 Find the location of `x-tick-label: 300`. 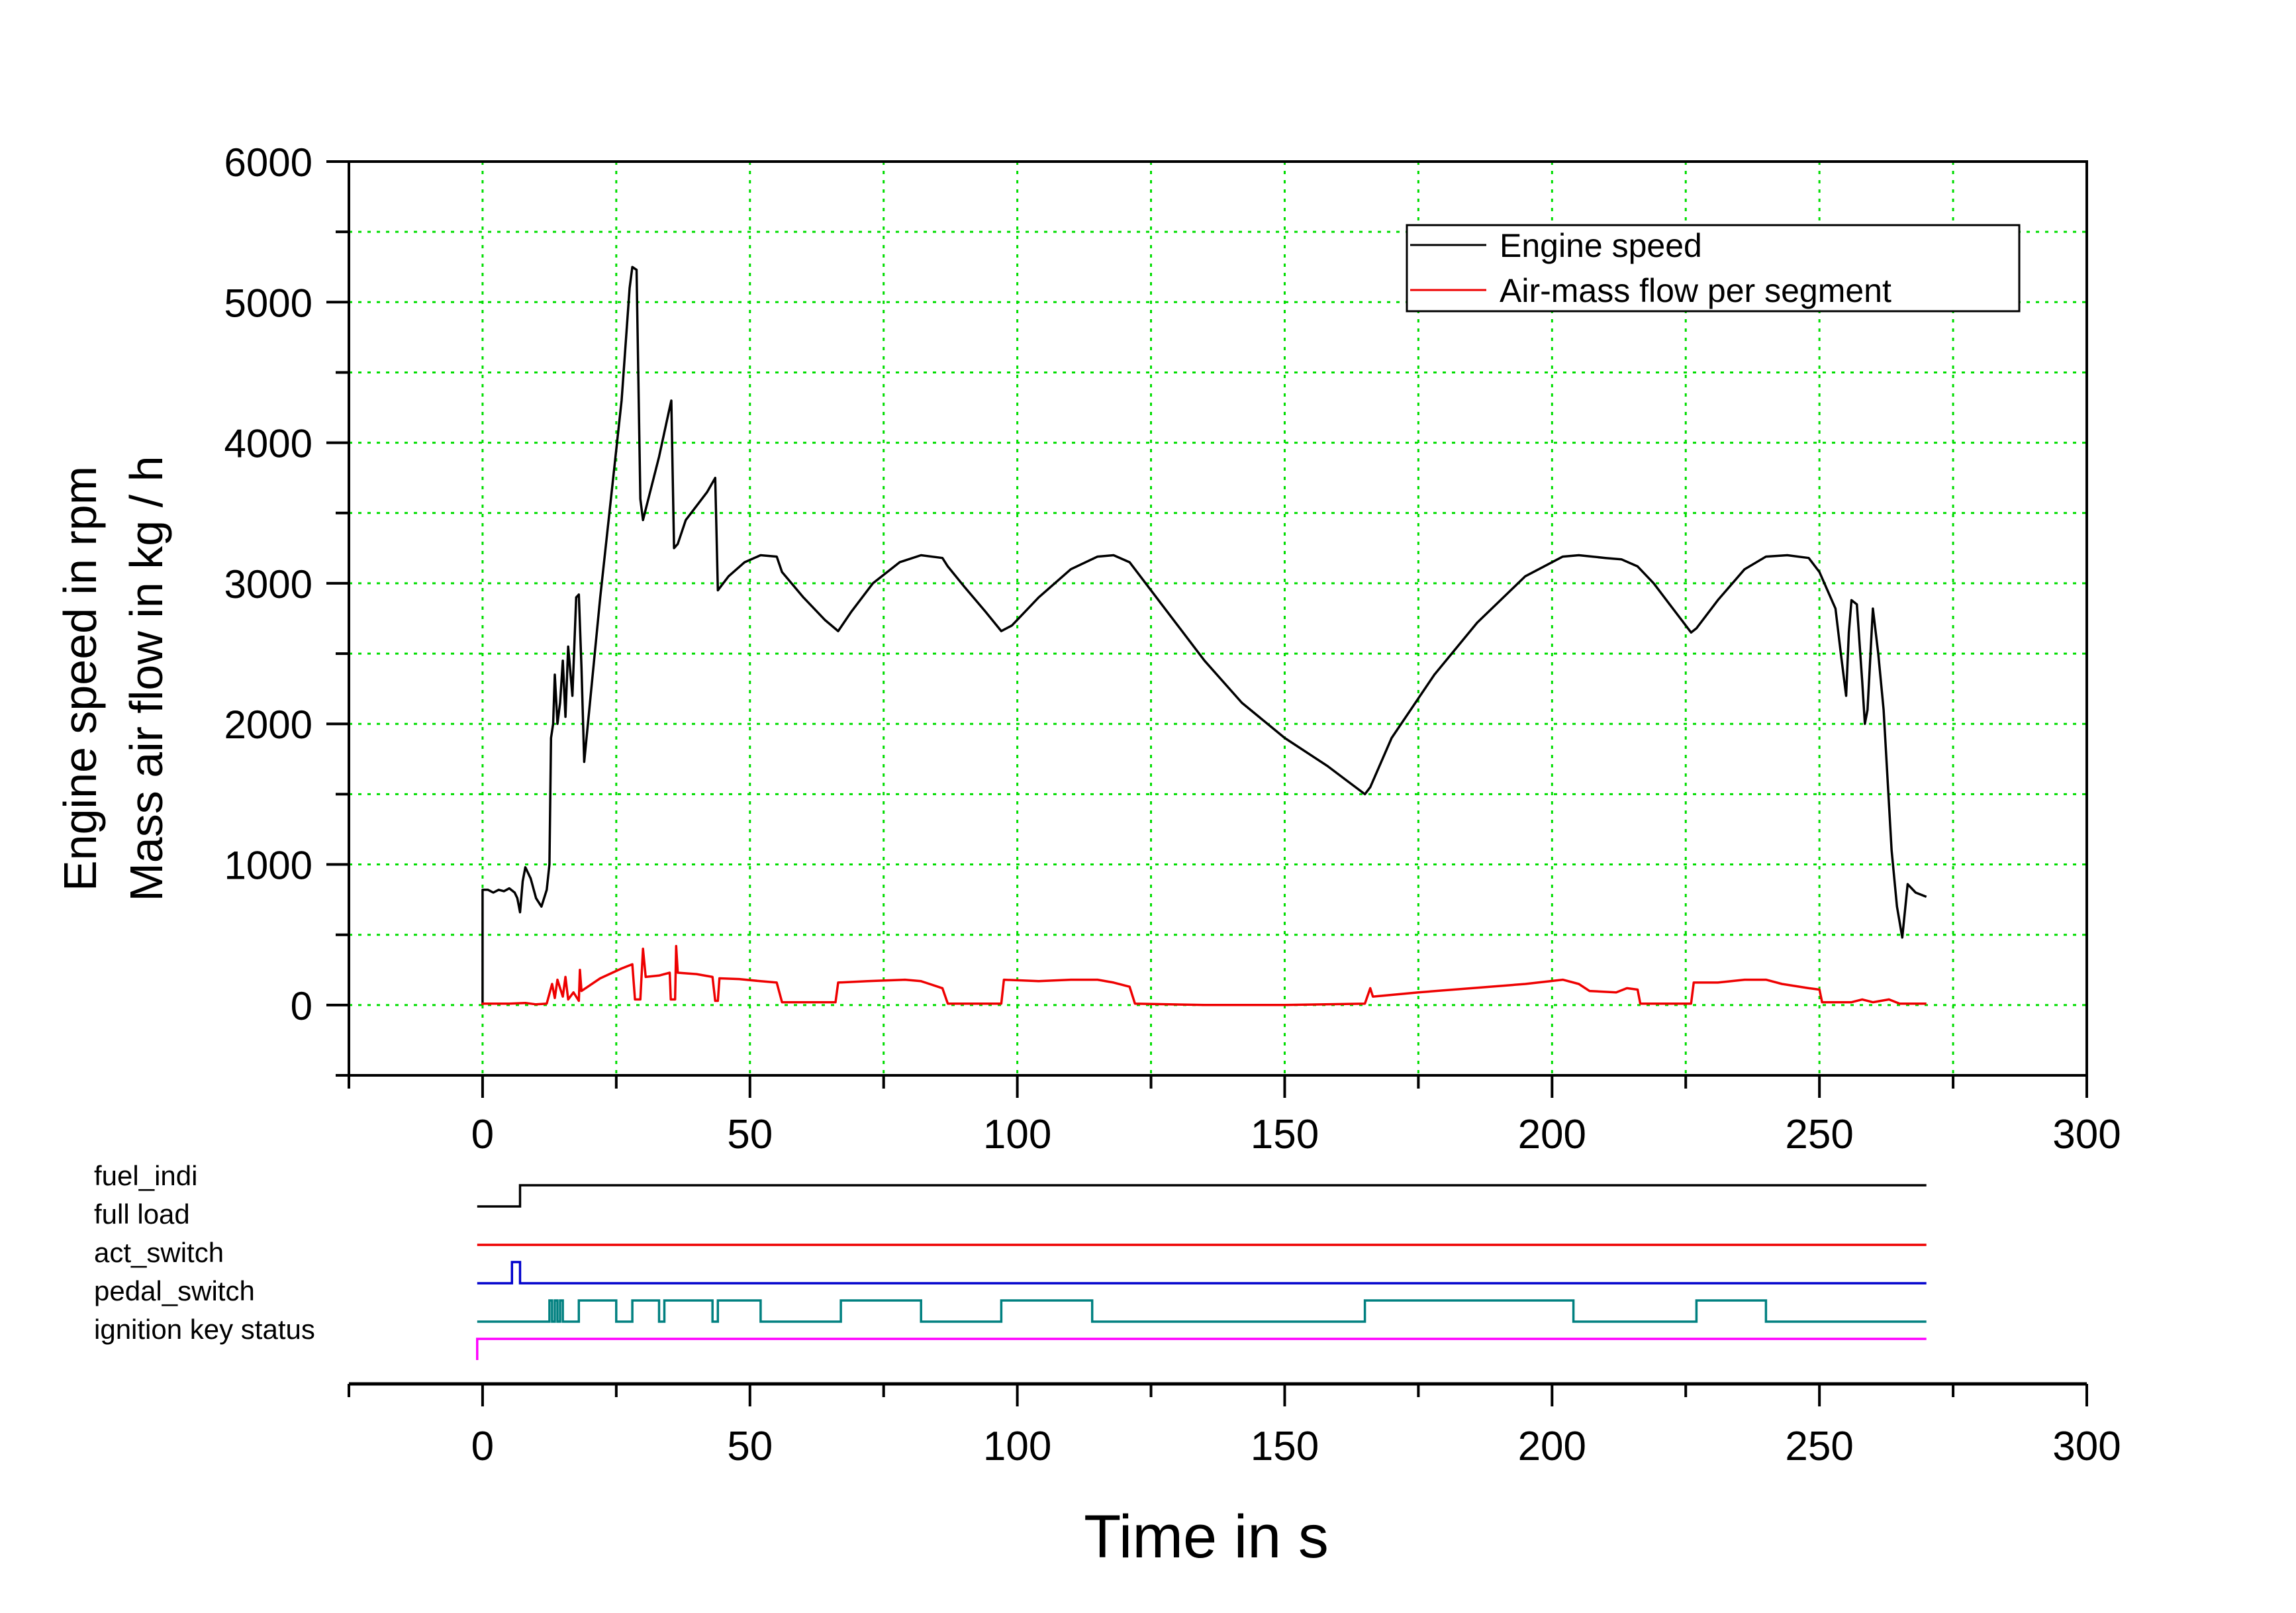

x-tick-label: 300 is located at coordinates (2086, 1135).